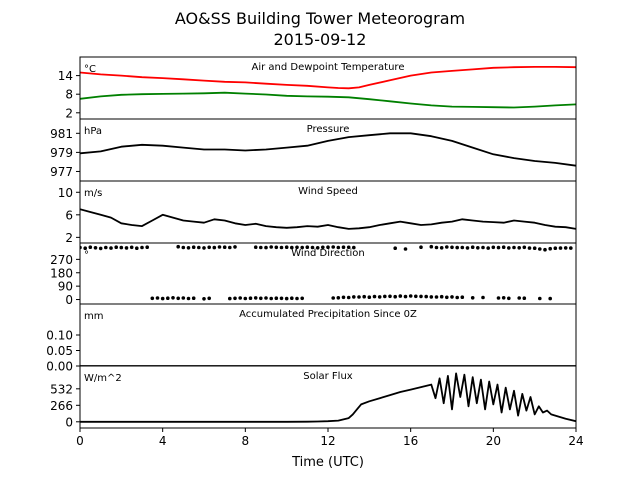  What do you see at coordinates (575, 441) in the screenshot?
I see `x-tick-label-6: 24` at bounding box center [575, 441].